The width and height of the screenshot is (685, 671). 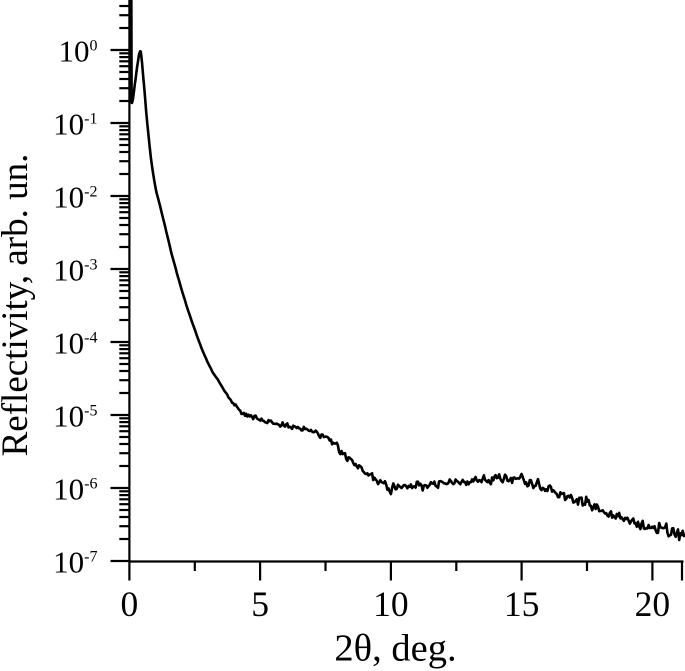 What do you see at coordinates (260, 604) in the screenshot?
I see `svg-text: 5` at bounding box center [260, 604].